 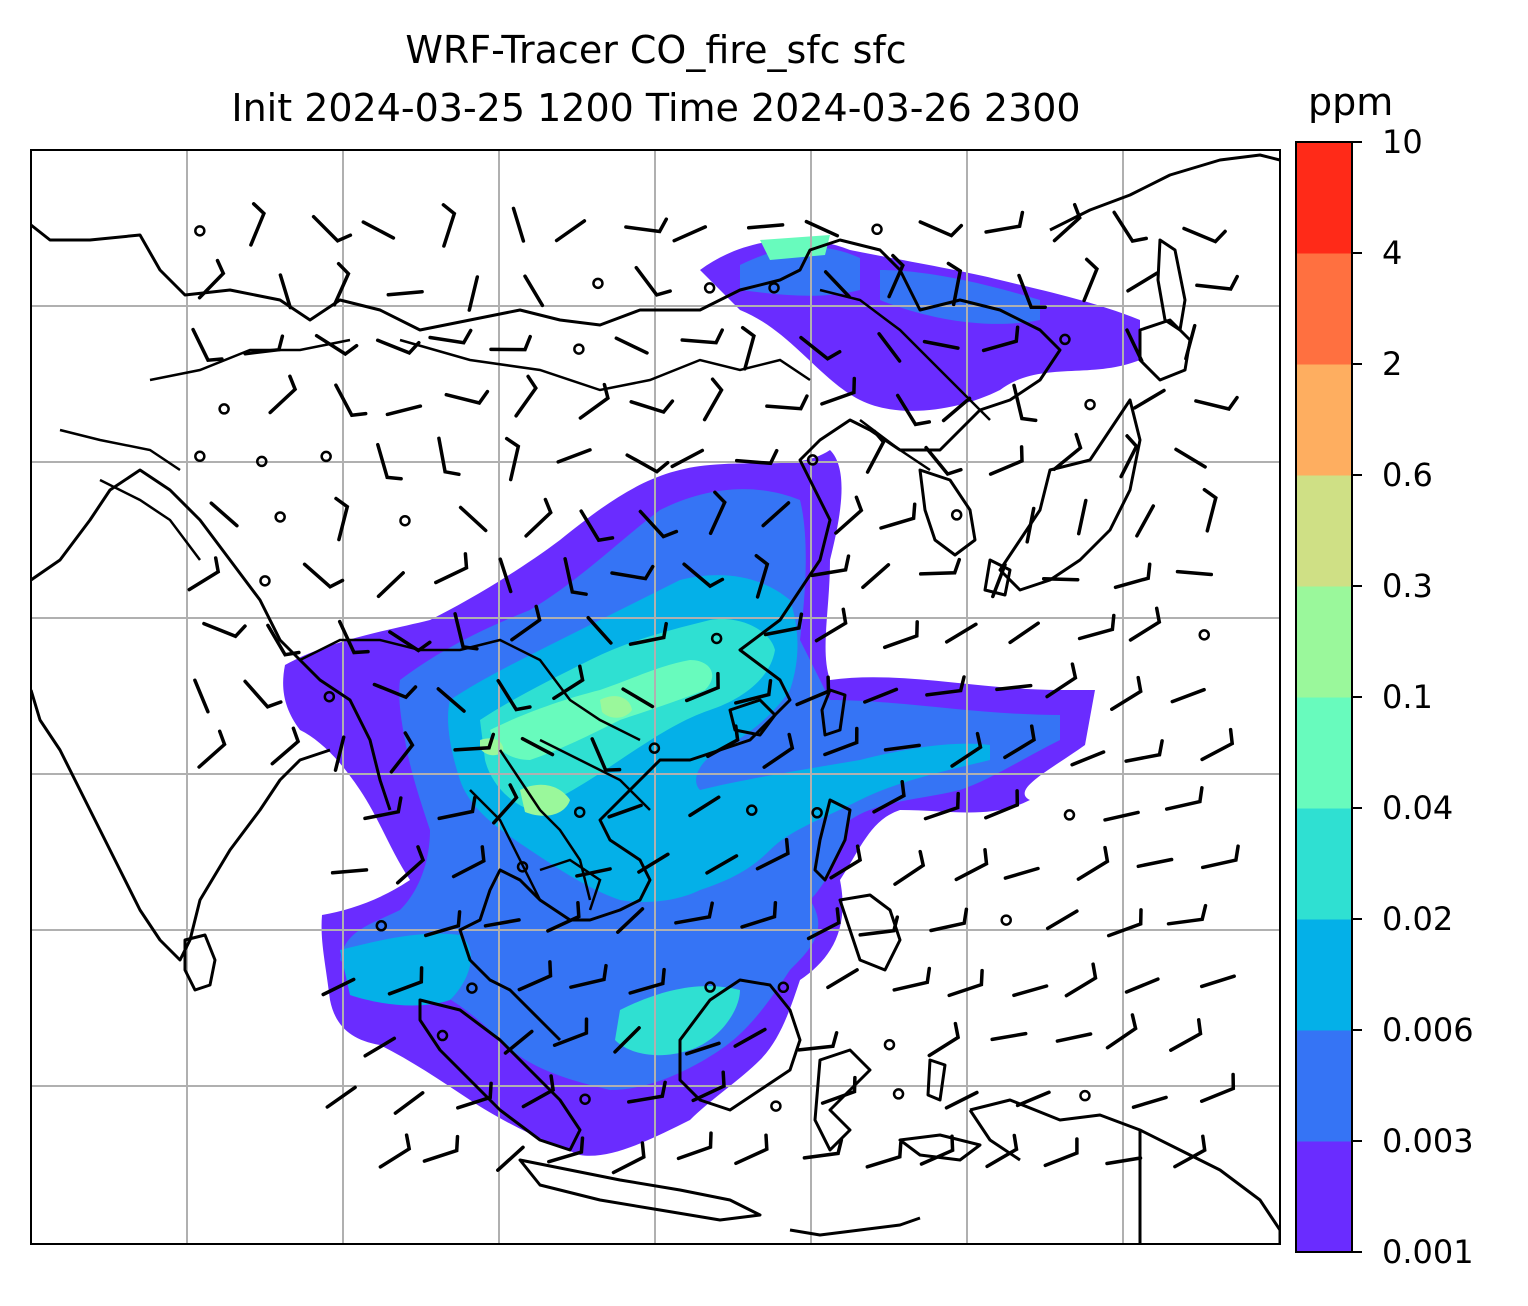 What do you see at coordinates (1428, 1030) in the screenshot?
I see `colorbar-tick-label: 0.006` at bounding box center [1428, 1030].